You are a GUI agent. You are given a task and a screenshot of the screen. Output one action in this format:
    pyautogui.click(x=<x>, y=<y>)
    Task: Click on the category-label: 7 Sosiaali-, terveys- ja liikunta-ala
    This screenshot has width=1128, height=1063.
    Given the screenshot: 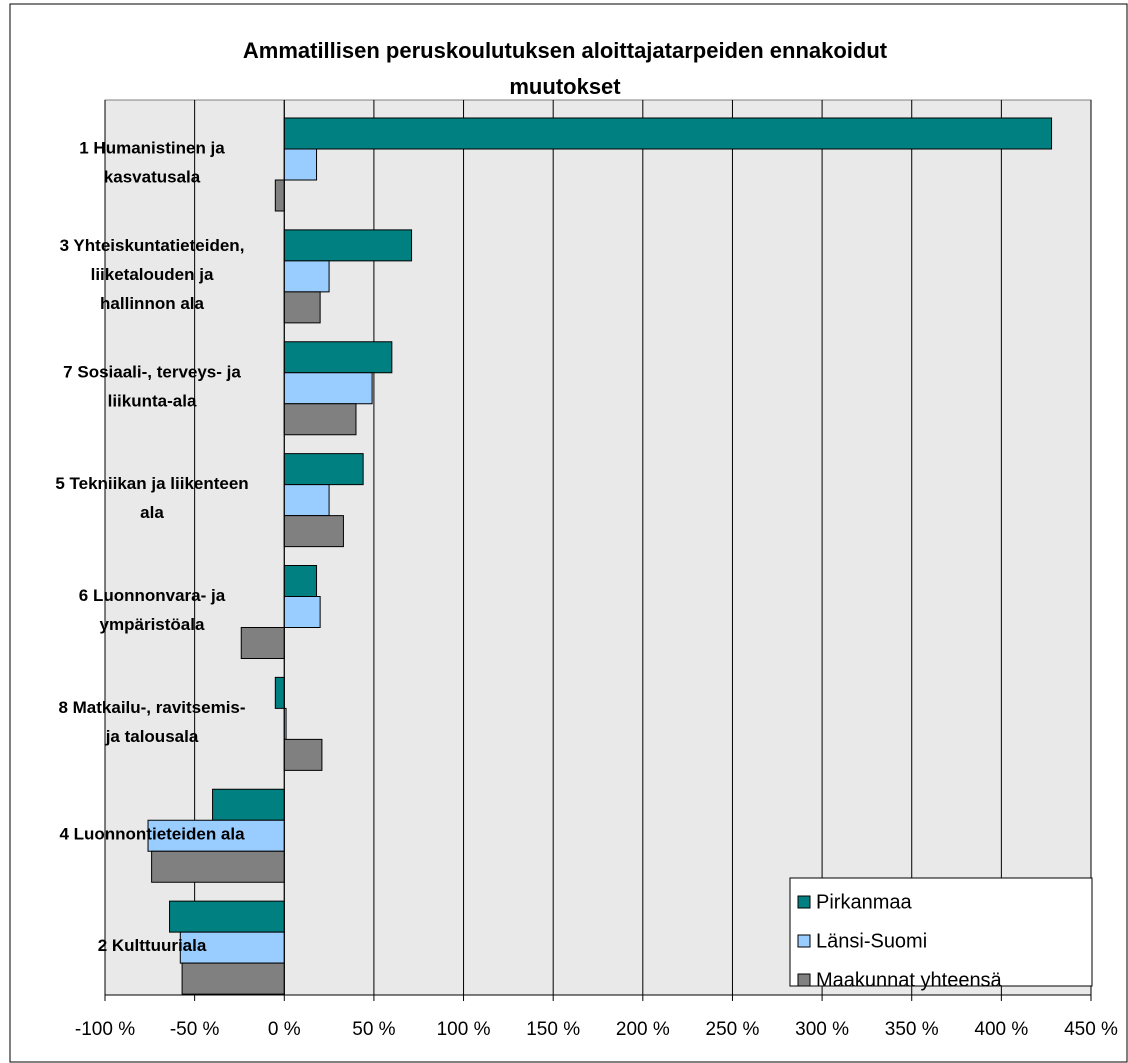 What is the action you would take?
    pyautogui.click(x=152, y=387)
    